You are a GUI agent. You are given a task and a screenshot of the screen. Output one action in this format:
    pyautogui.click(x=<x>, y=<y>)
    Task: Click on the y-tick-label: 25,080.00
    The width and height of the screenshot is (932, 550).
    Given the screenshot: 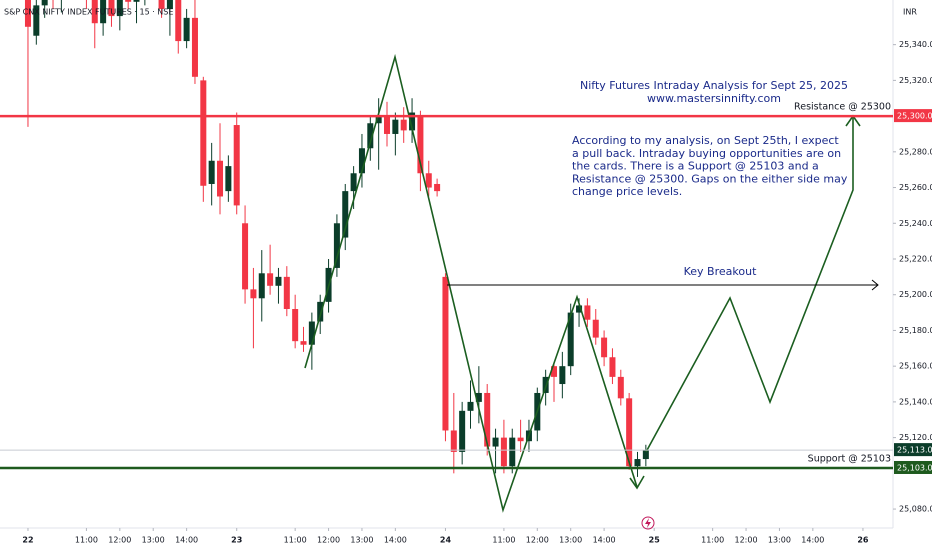 What is the action you would take?
    pyautogui.click(x=915, y=509)
    